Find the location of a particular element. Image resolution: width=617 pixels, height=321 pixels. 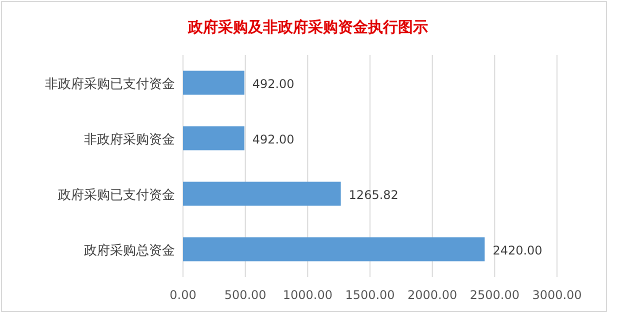

y-tick-label: 非政府采购资金 is located at coordinates (129, 139).